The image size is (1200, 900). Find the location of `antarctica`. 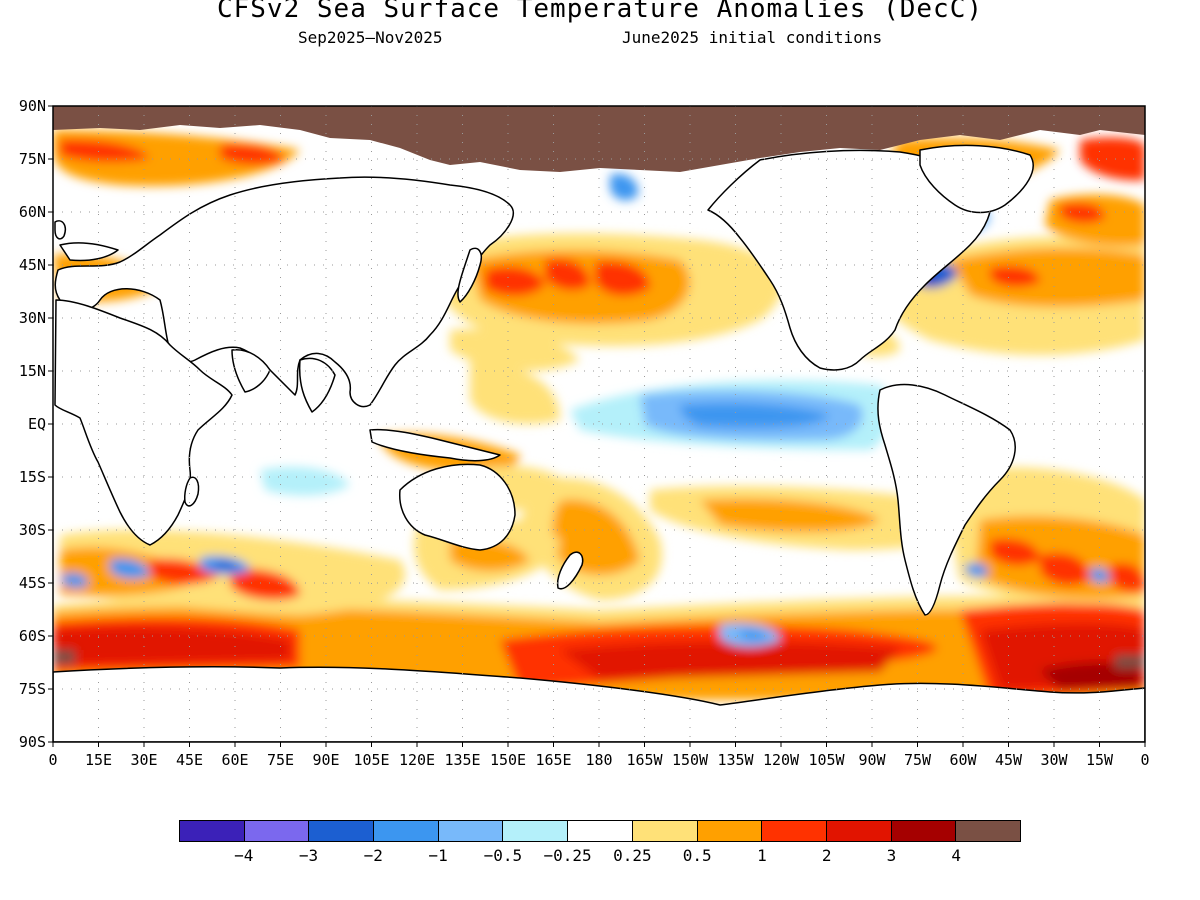

antarctica is located at coordinates (599, 704).